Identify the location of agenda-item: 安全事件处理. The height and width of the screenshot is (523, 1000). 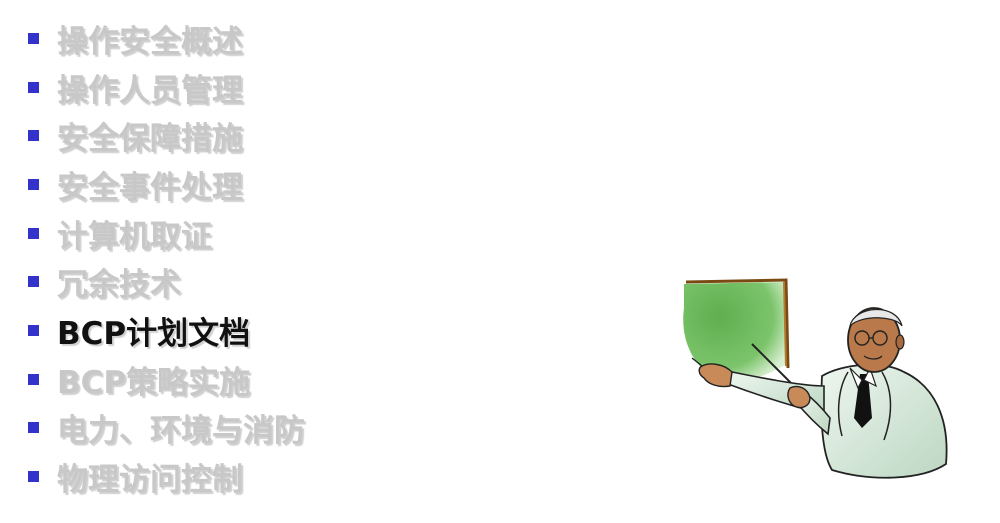
(164, 184).